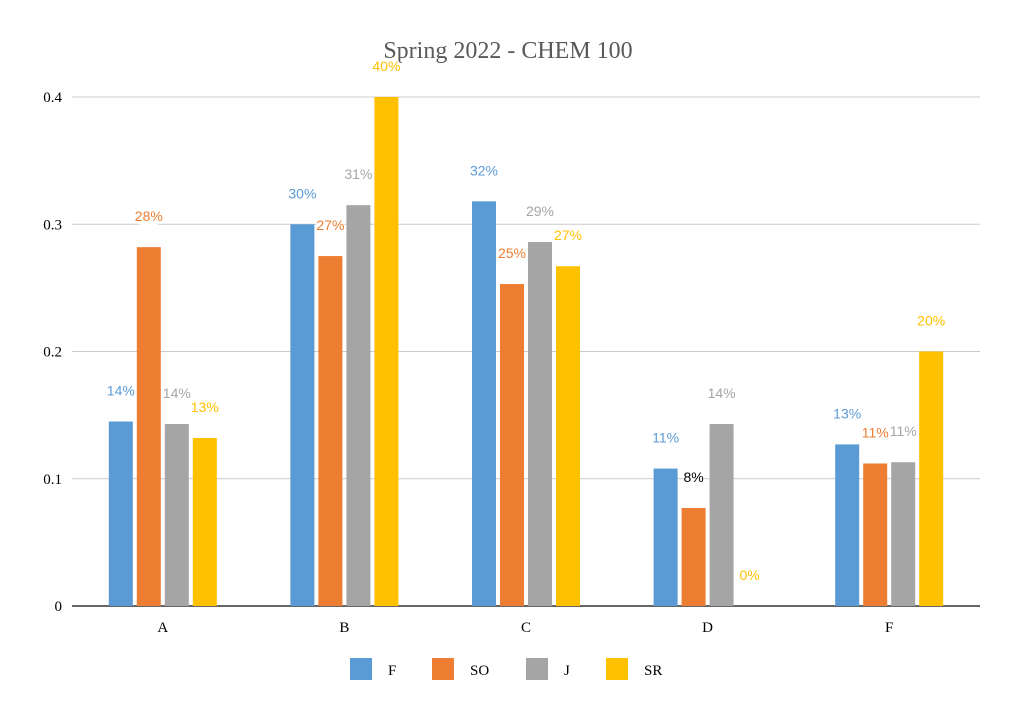  Describe the element at coordinates (540, 424) in the screenshot. I see `bar-j-c` at that location.